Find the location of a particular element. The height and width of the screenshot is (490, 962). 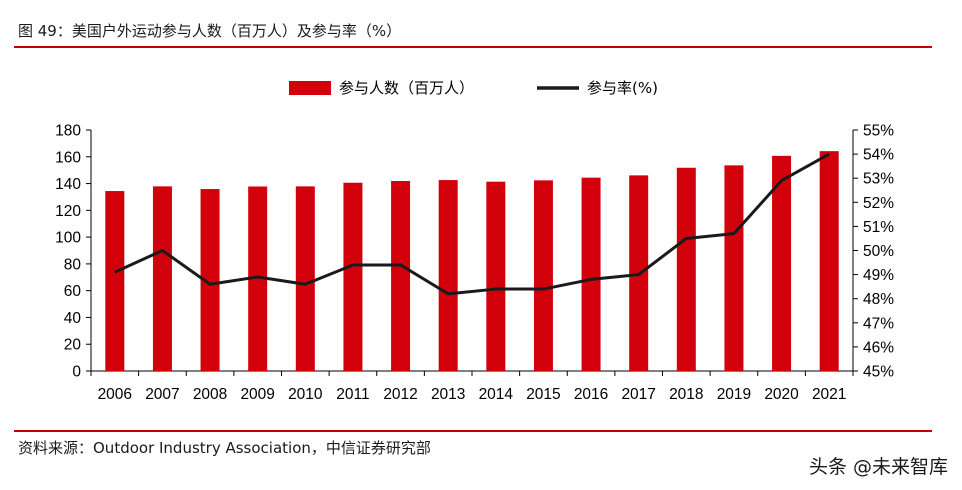

x-tick-label: 2018 is located at coordinates (686, 394).